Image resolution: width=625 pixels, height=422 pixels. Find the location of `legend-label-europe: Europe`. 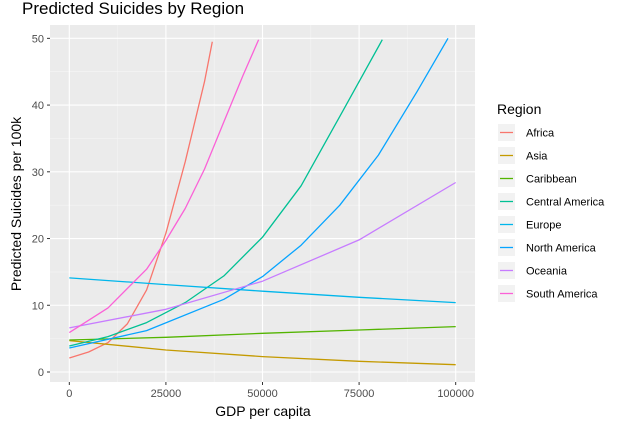

legend-label-europe: Europe is located at coordinates (543, 226).